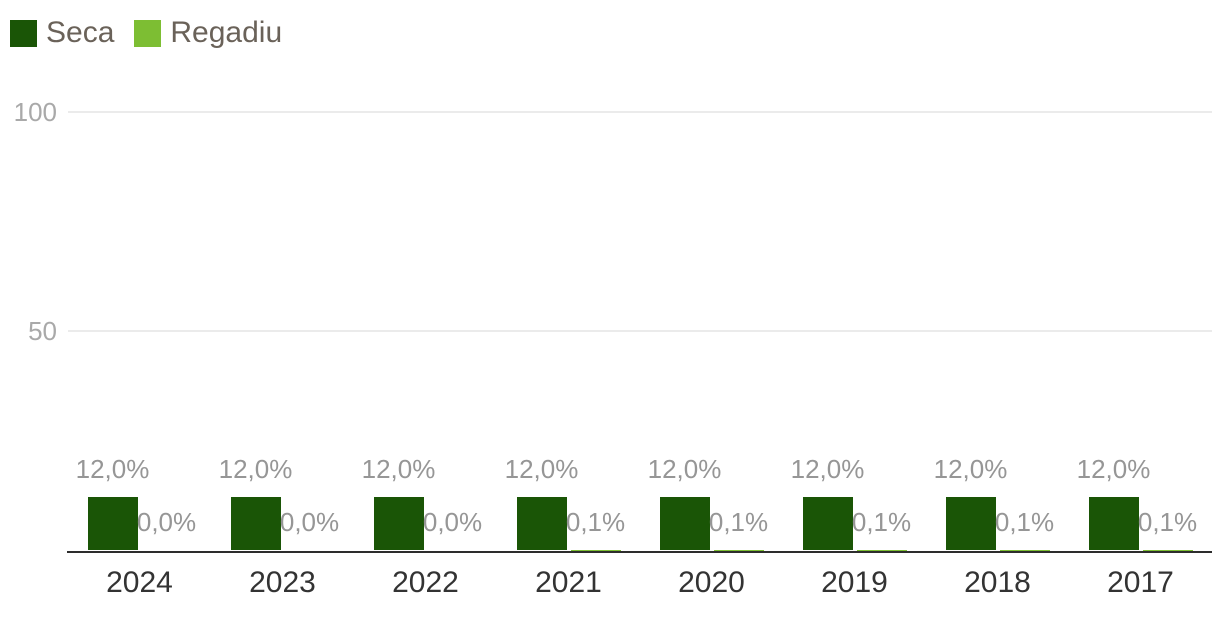 This screenshot has width=1220, height=628. I want to click on legend-item-seca: Seca, so click(62, 33).